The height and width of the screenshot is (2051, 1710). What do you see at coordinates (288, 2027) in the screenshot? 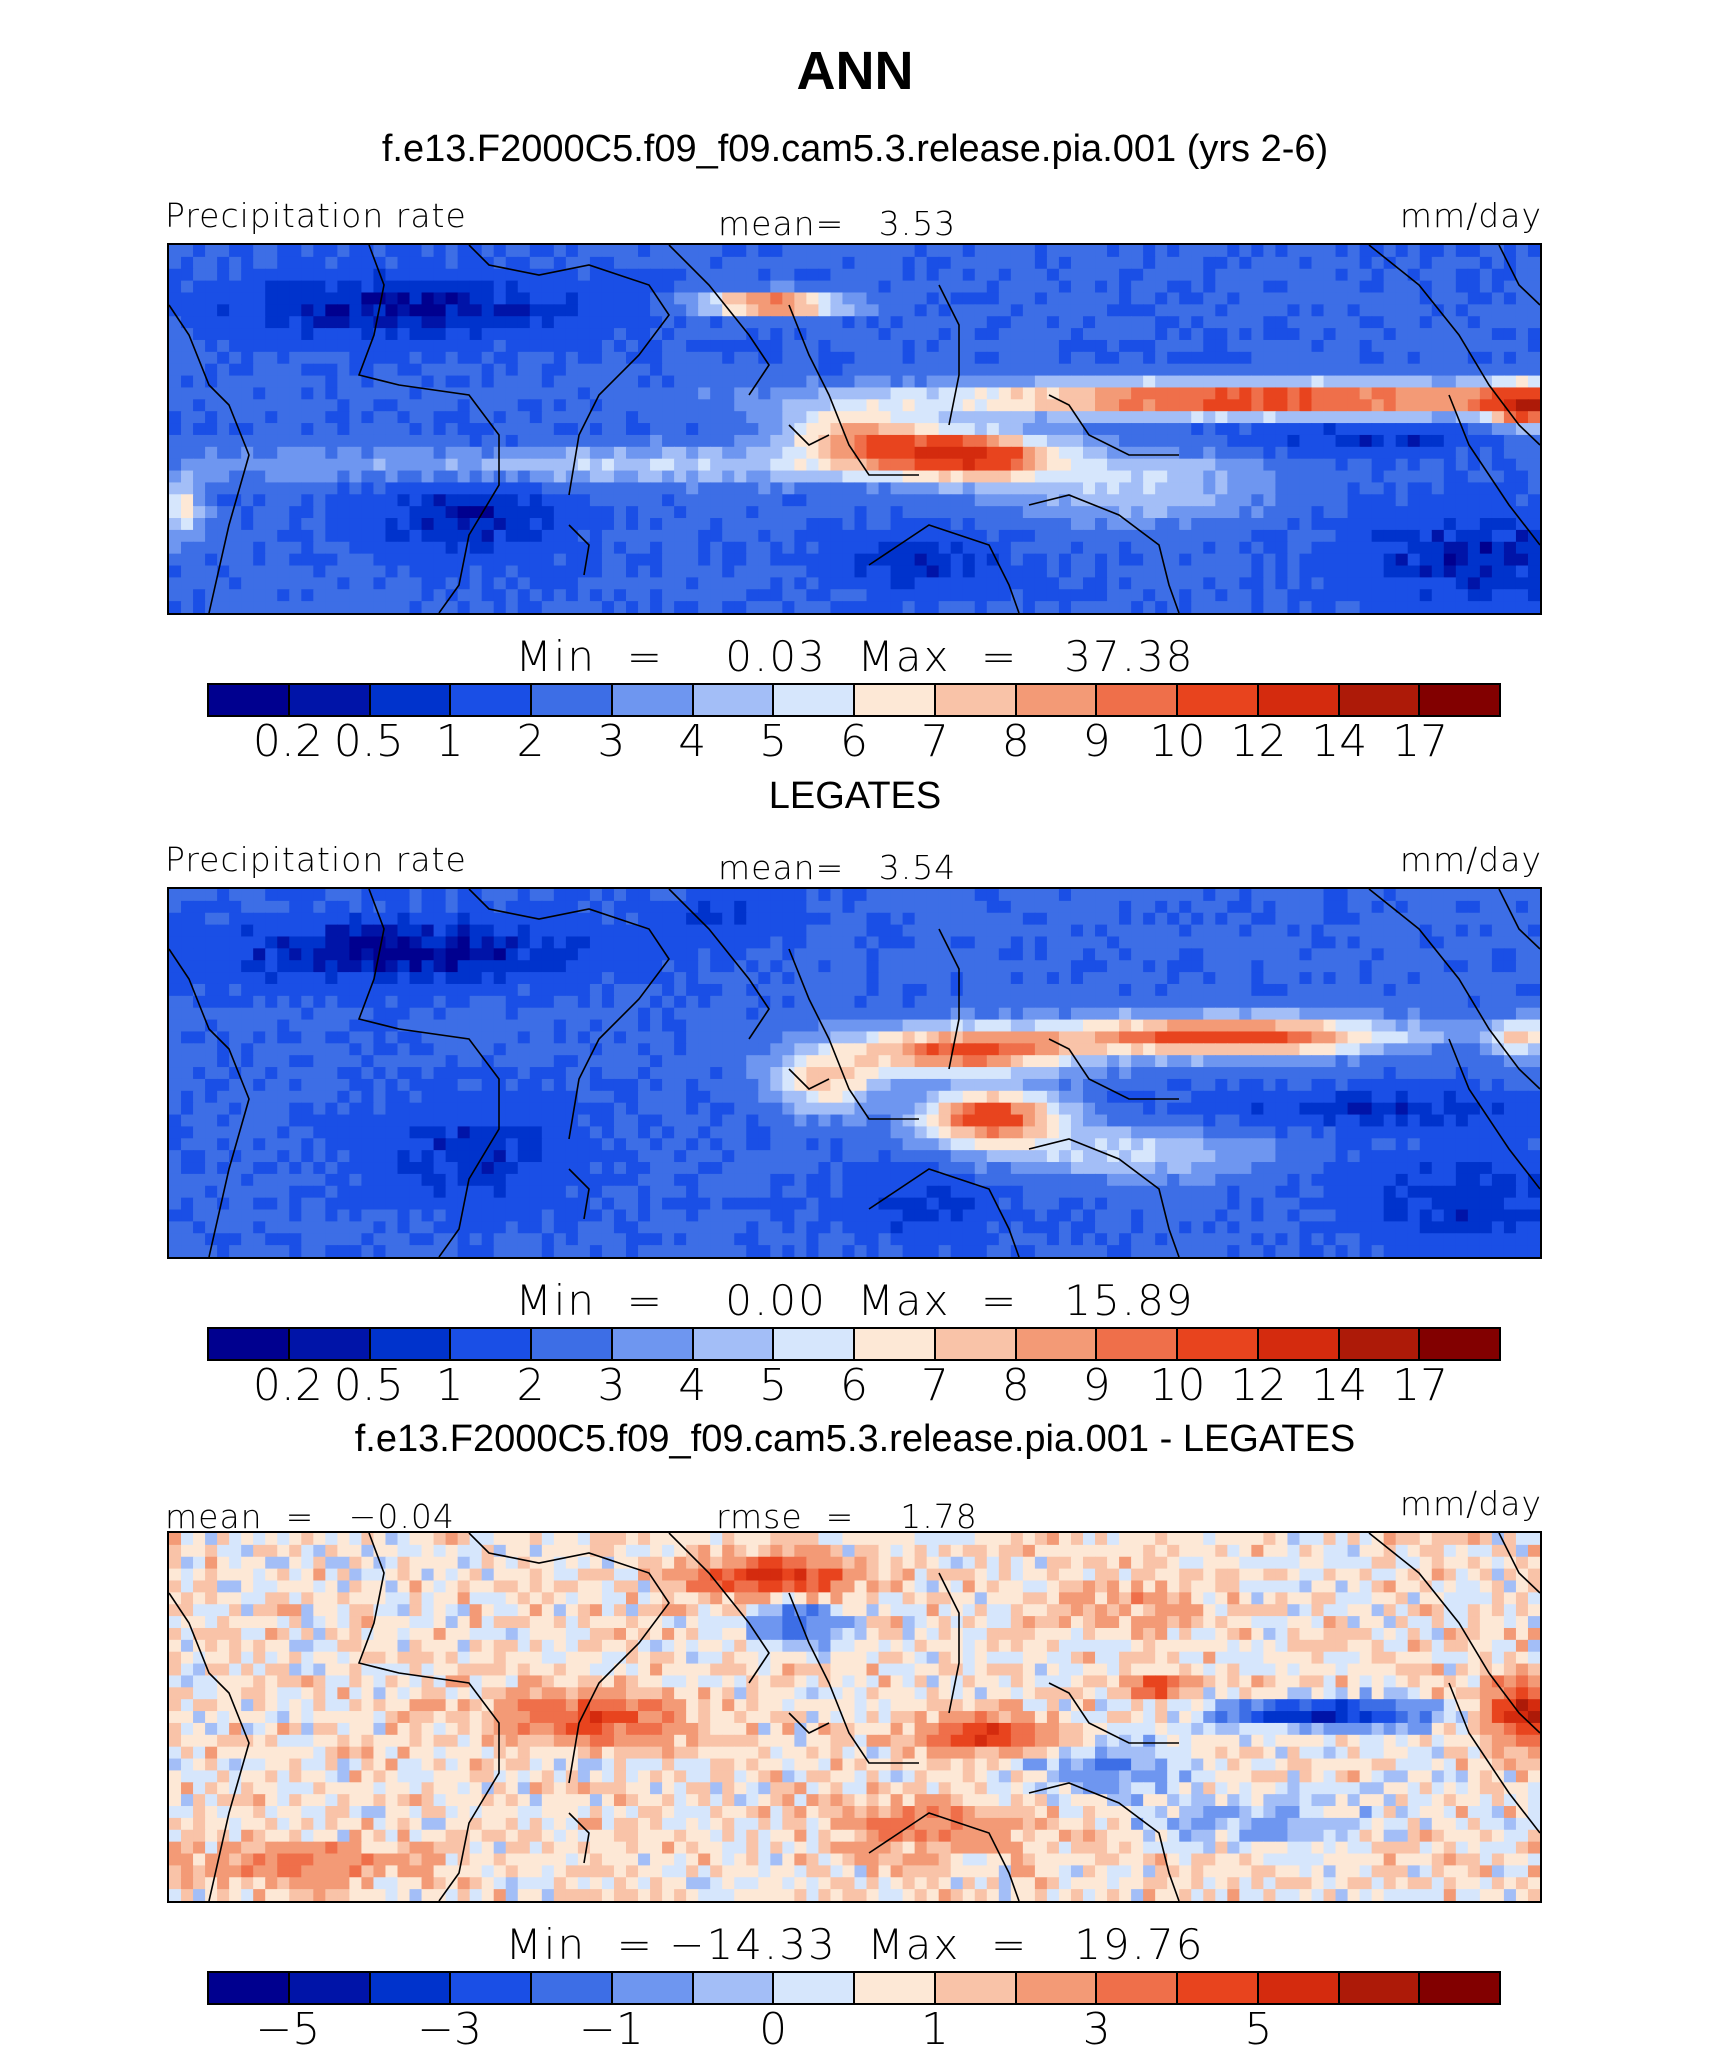
I see `colorbar-tick-label: −5` at bounding box center [288, 2027].